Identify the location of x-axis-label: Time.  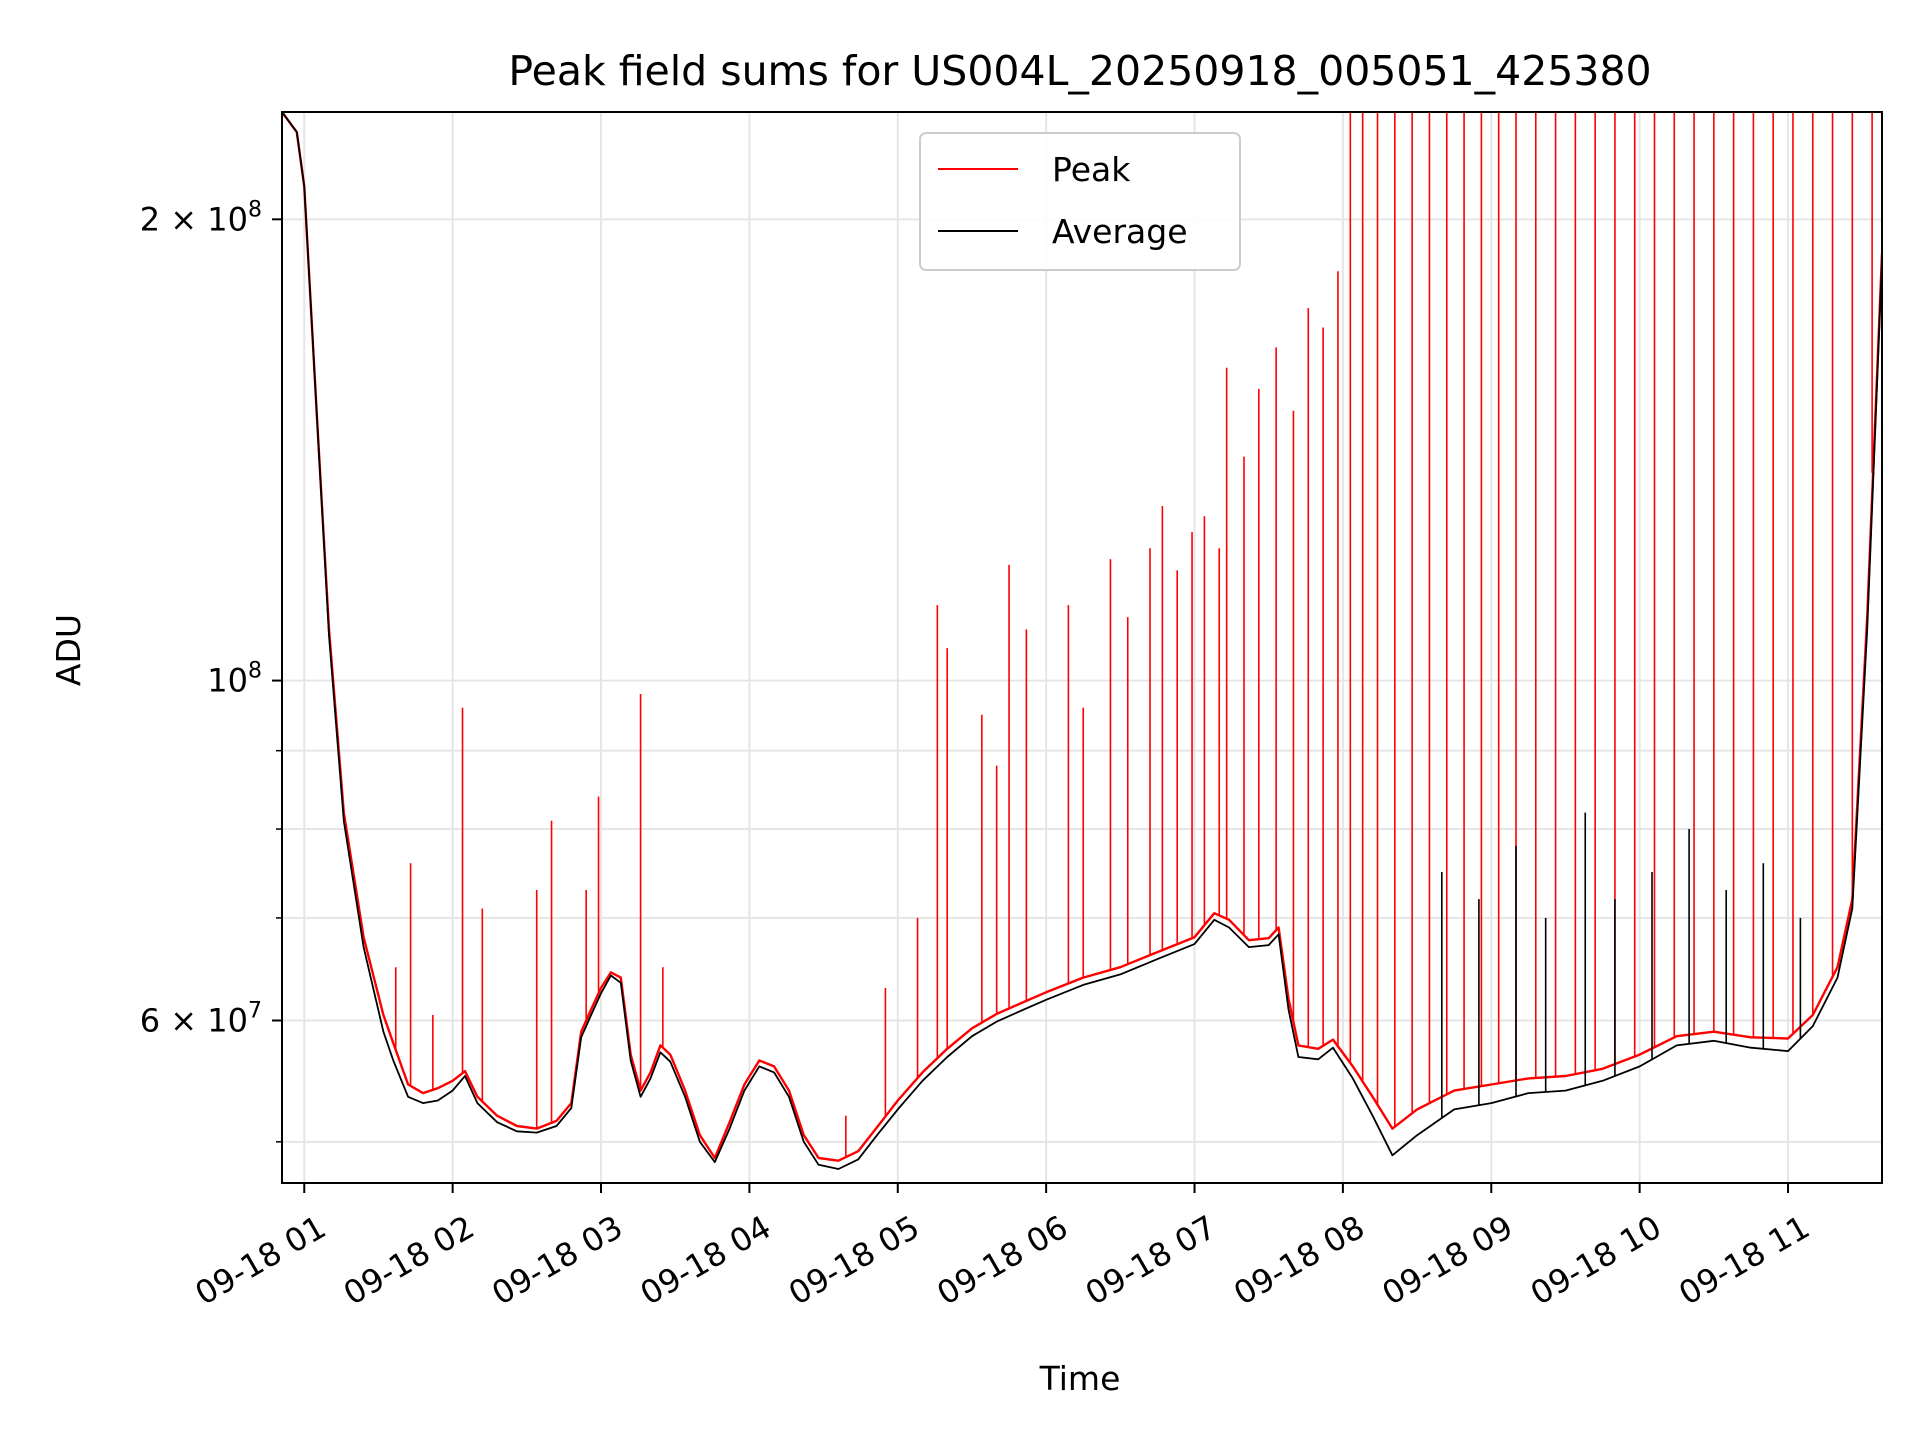
(1080, 1378).